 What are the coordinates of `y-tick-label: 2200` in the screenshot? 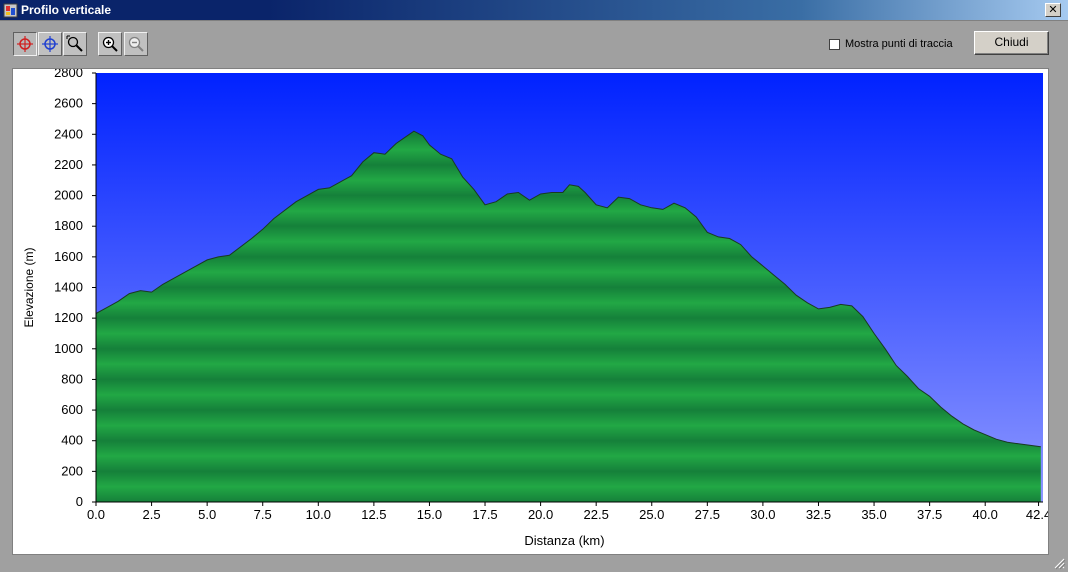 It's located at (68, 164).